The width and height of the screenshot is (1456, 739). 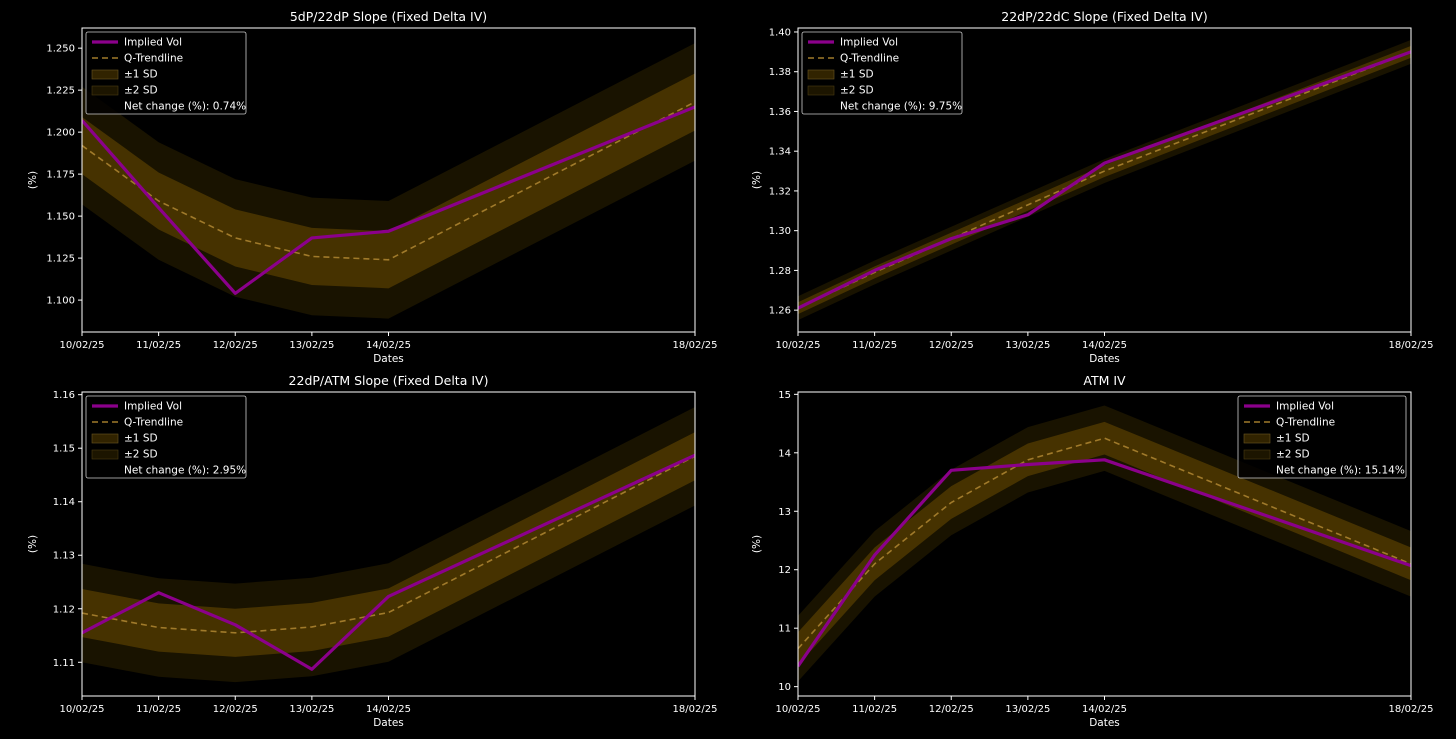 What do you see at coordinates (185, 471) in the screenshot?
I see `legend-label: Net change (%): 2.95%` at bounding box center [185, 471].